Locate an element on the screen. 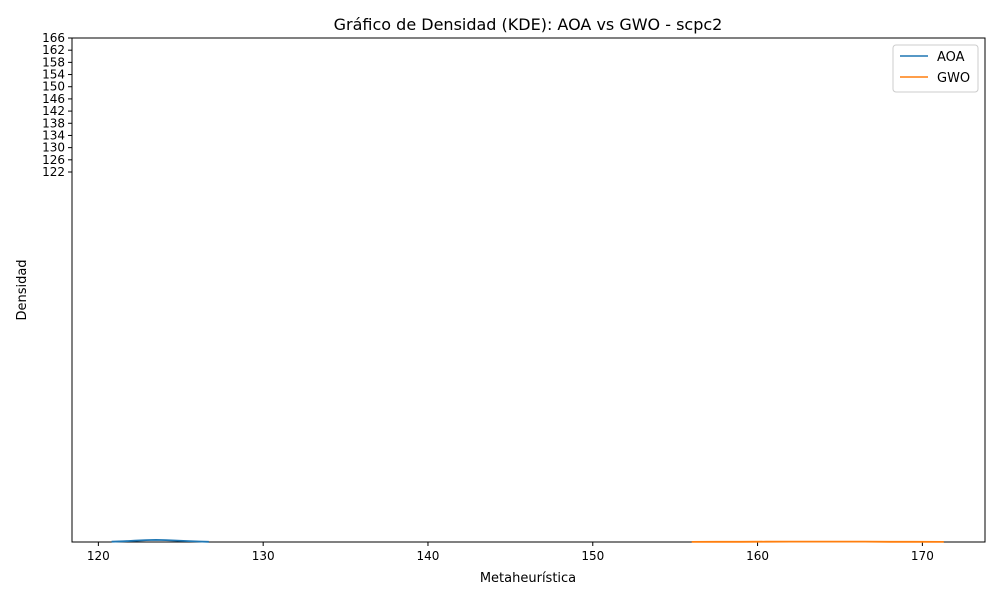 The image size is (1000, 600). y-tick-label: 146 is located at coordinates (53, 99).